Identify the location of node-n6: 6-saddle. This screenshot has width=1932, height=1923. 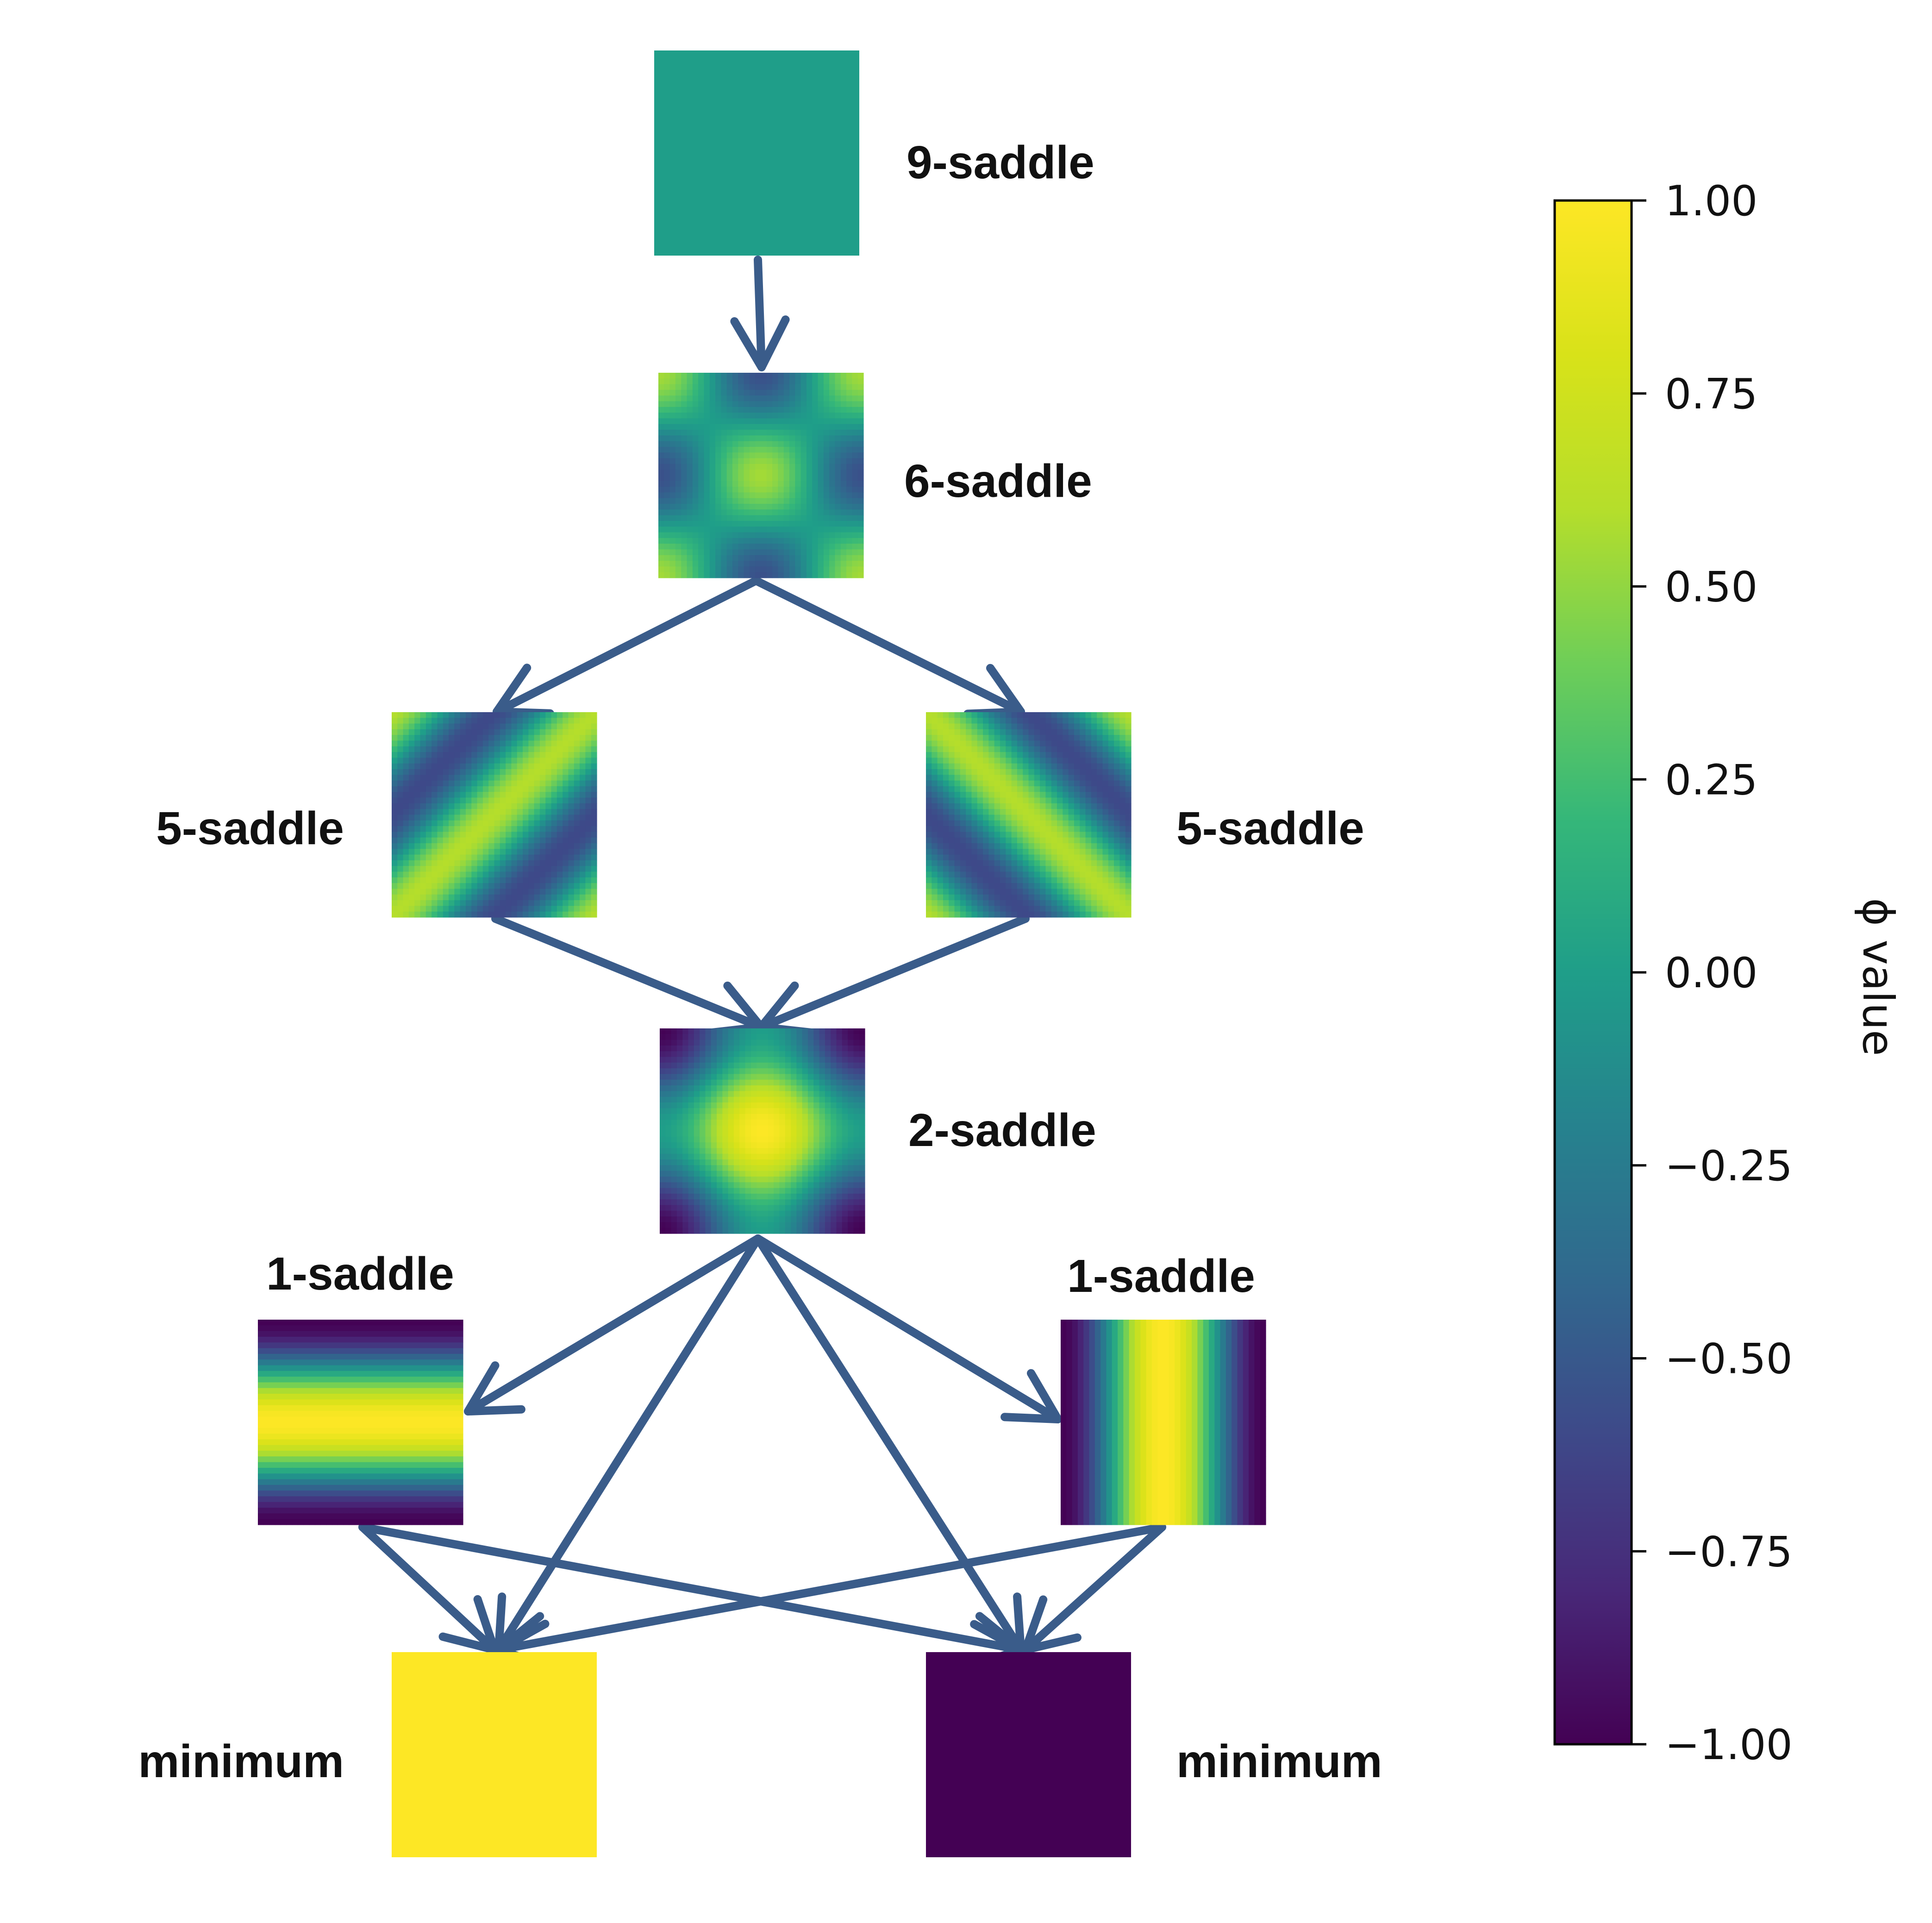
(875, 475).